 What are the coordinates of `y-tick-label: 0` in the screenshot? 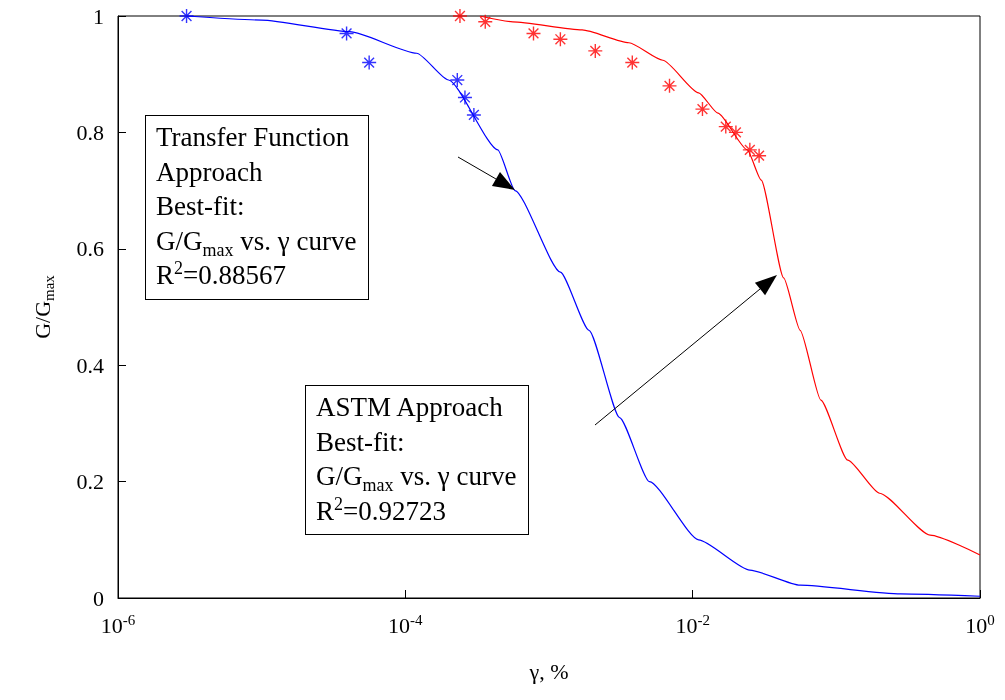 It's located at (98, 598).